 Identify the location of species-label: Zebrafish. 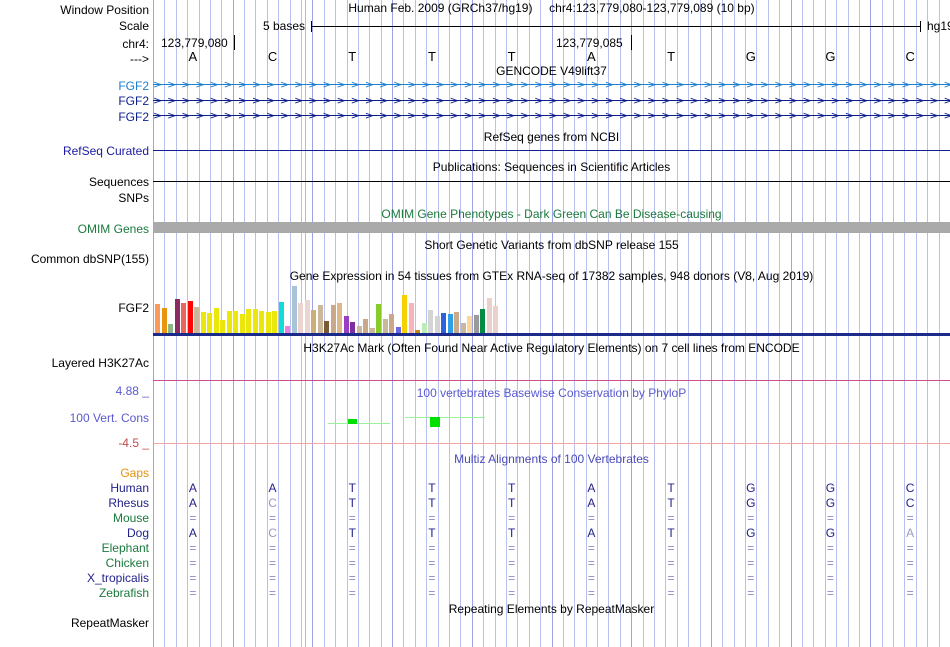
(123, 593).